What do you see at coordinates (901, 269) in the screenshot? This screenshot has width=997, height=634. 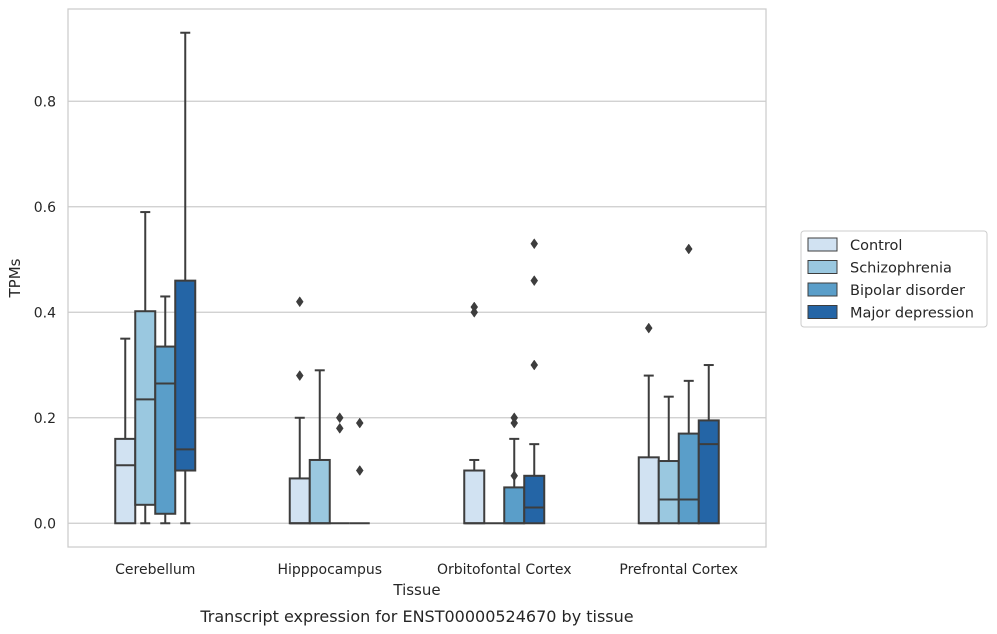 I see `legend-label: Schizophrenia` at bounding box center [901, 269].